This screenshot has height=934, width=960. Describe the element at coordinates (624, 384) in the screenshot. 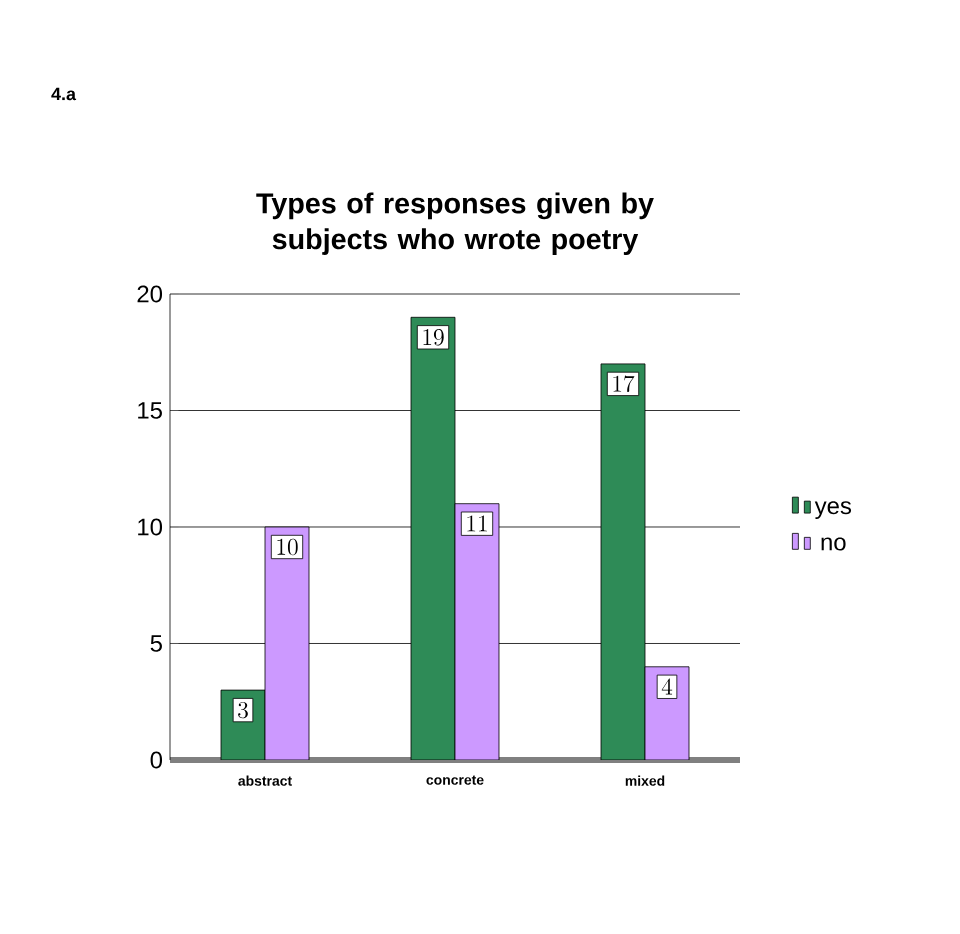

I see `data-label: 17` at that location.